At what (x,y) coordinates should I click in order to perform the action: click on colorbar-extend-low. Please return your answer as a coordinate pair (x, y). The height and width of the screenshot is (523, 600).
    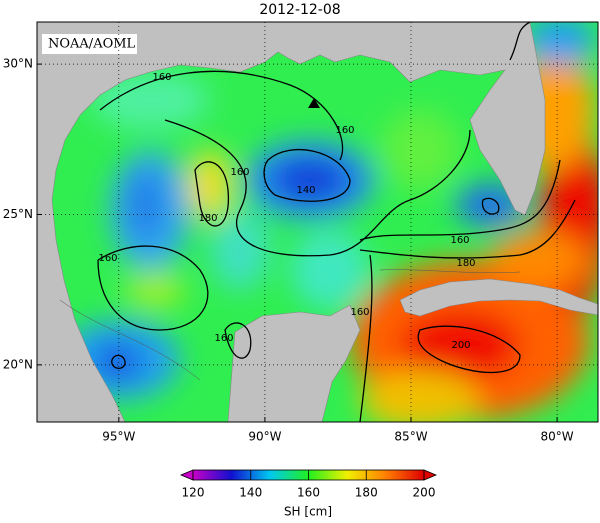
    Looking at the image, I should click on (186, 475).